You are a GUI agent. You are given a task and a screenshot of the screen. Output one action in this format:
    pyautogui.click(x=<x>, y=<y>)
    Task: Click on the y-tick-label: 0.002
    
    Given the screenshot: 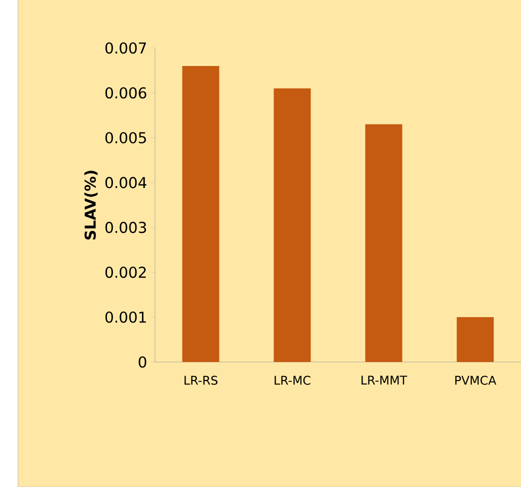 What is the action you would take?
    pyautogui.click(x=125, y=272)
    